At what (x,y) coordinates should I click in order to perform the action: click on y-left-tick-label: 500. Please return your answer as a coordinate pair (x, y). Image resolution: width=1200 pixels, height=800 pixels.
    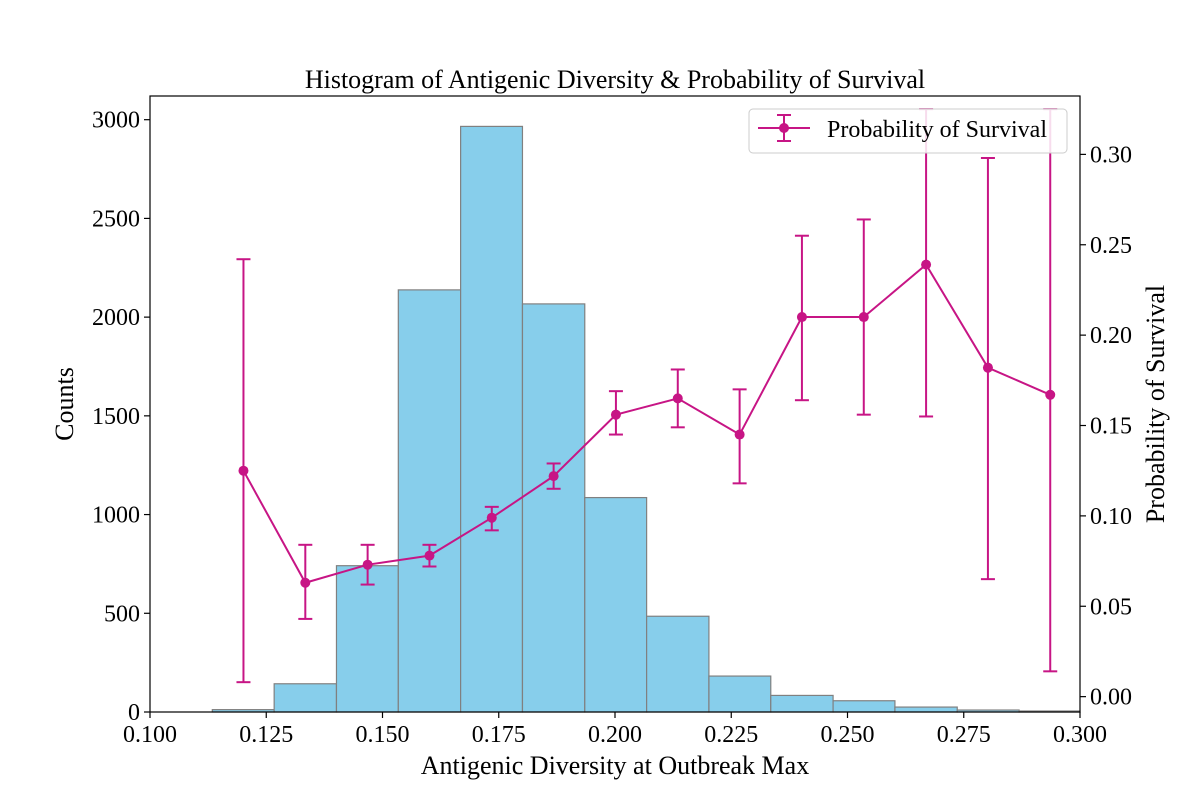
    Looking at the image, I should click on (122, 614).